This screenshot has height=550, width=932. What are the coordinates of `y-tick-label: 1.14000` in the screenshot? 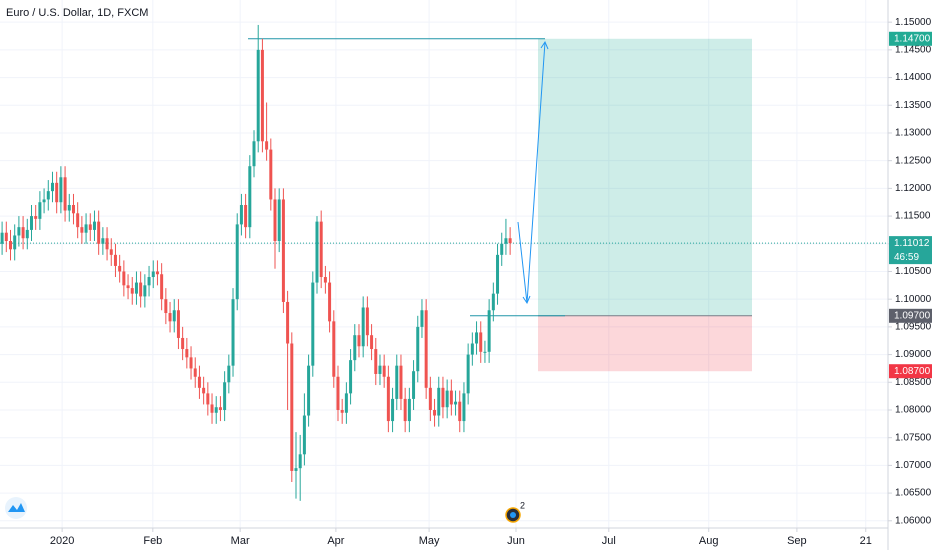 It's located at (913, 77).